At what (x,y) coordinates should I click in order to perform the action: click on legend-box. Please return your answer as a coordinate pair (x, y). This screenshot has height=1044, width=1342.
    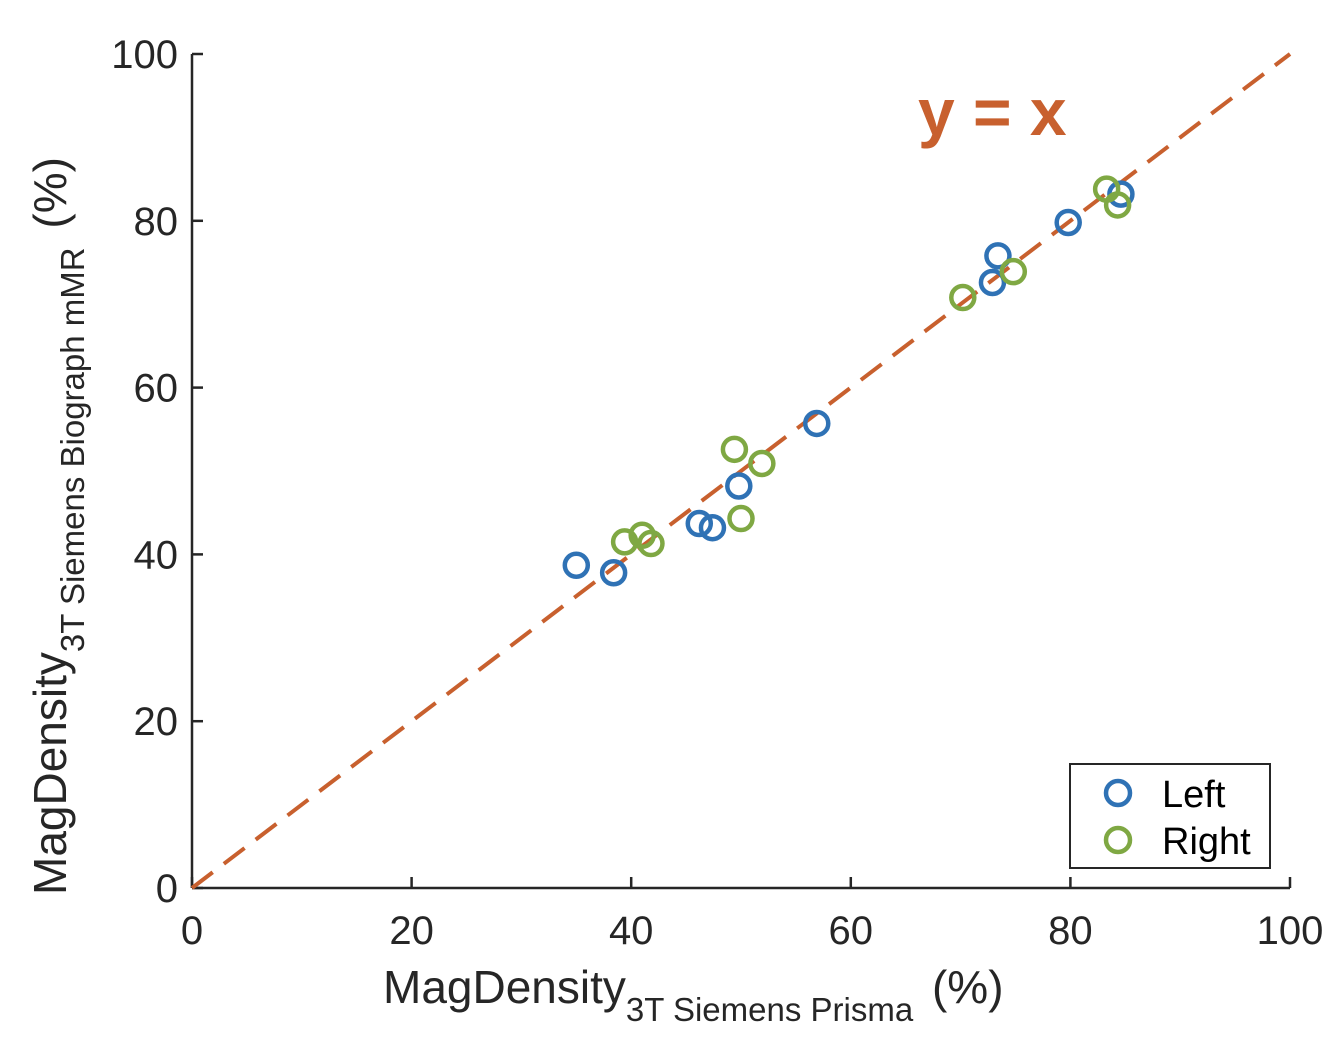
    Looking at the image, I should click on (1170, 816).